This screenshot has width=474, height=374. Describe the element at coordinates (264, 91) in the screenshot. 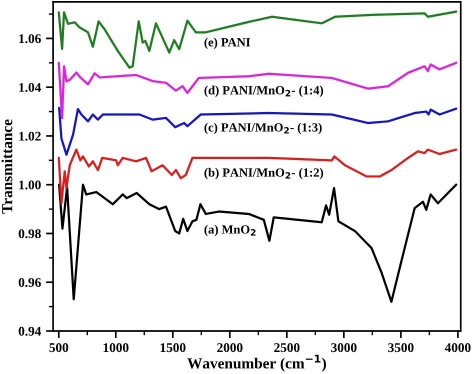

I see `annotation: (d) PANI/MnO$_{2}$- (1:4)` at that location.